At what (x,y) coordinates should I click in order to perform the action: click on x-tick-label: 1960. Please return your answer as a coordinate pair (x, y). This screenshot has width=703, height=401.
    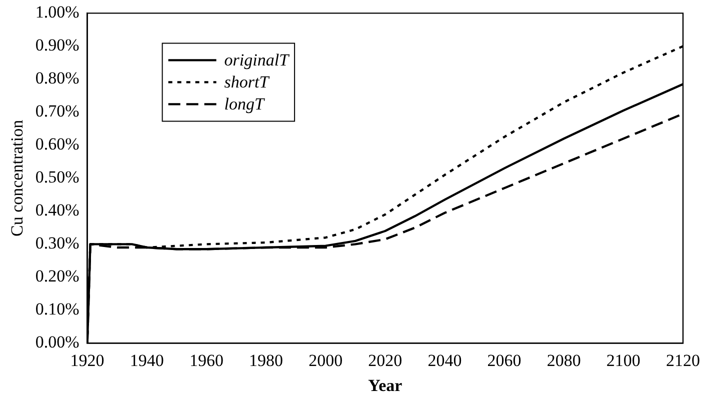
    Looking at the image, I should click on (206, 360).